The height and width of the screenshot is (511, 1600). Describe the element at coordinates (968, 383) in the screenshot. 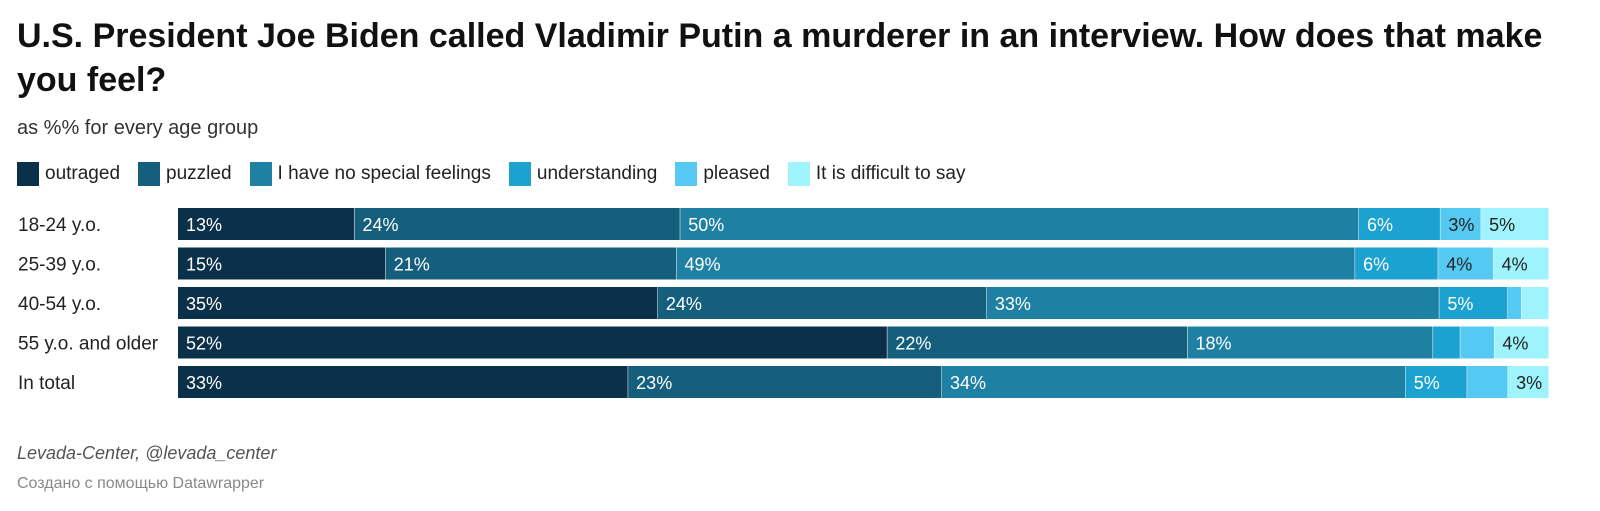

I see `data-label: 34%` at that location.